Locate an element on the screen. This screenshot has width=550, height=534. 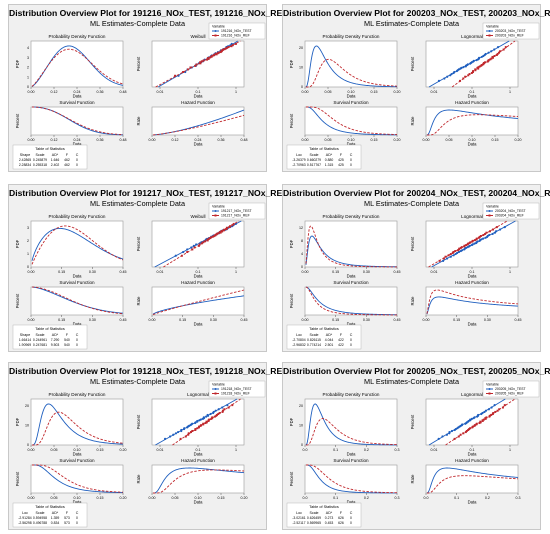
subplot-haz: Hazard Function Data Rate 0.00 0.15 0.30 0.45 is located at coordinates (192, 303).